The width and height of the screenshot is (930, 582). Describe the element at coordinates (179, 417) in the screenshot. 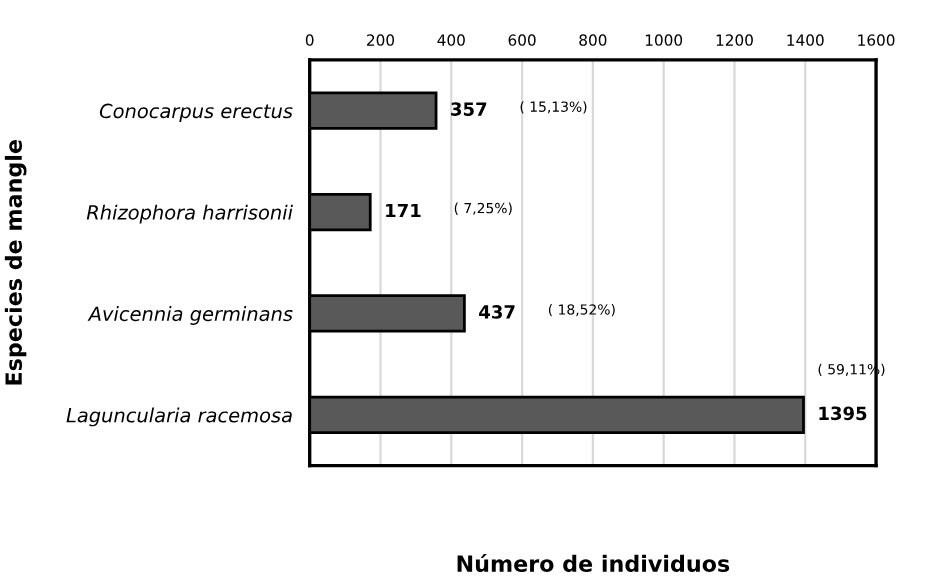

I see `y-tick-label: Laguncularia racemosa` at that location.